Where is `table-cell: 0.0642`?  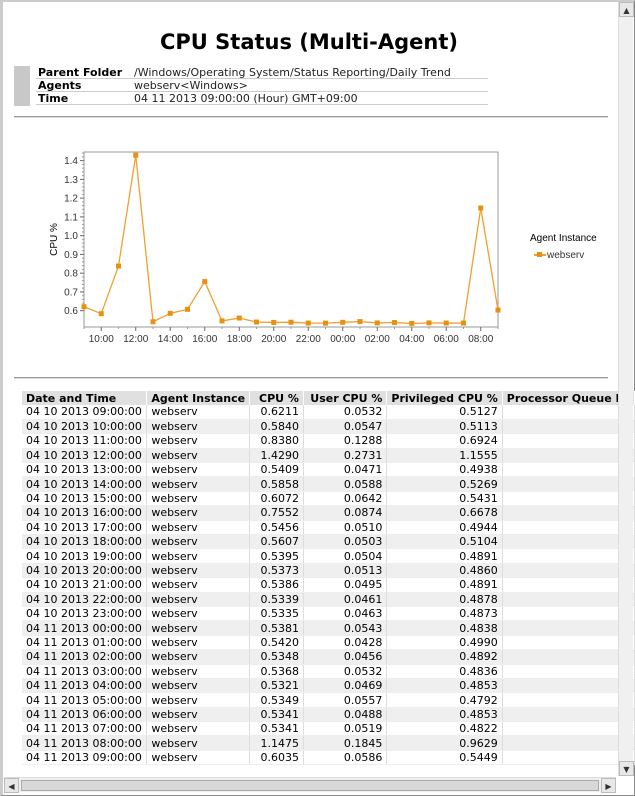 table-cell: 0.0642 is located at coordinates (345, 499).